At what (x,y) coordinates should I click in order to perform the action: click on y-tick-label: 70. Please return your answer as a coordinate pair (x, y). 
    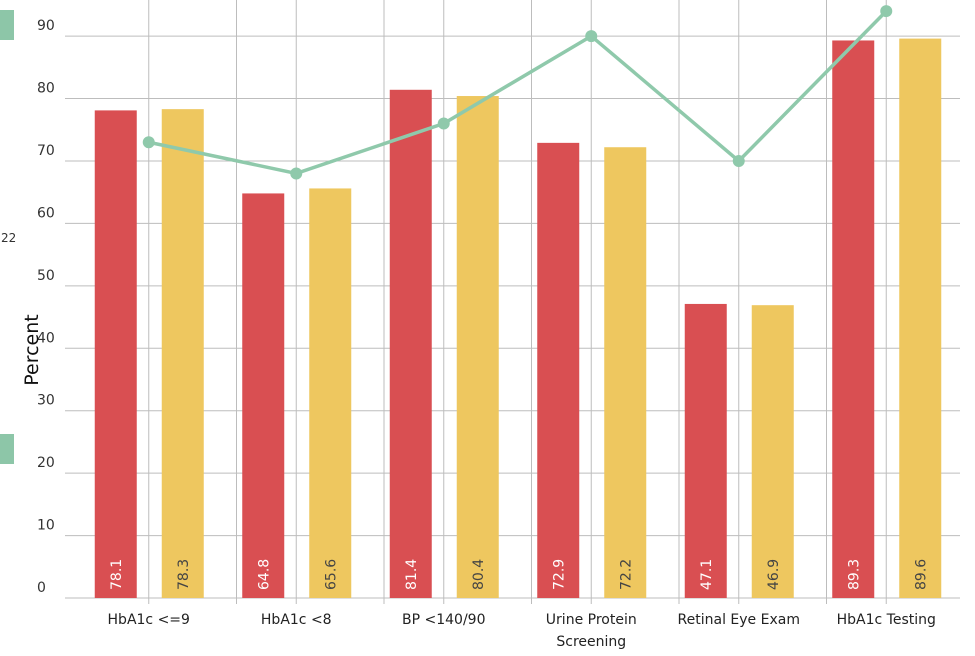
    Looking at the image, I should click on (46, 151).